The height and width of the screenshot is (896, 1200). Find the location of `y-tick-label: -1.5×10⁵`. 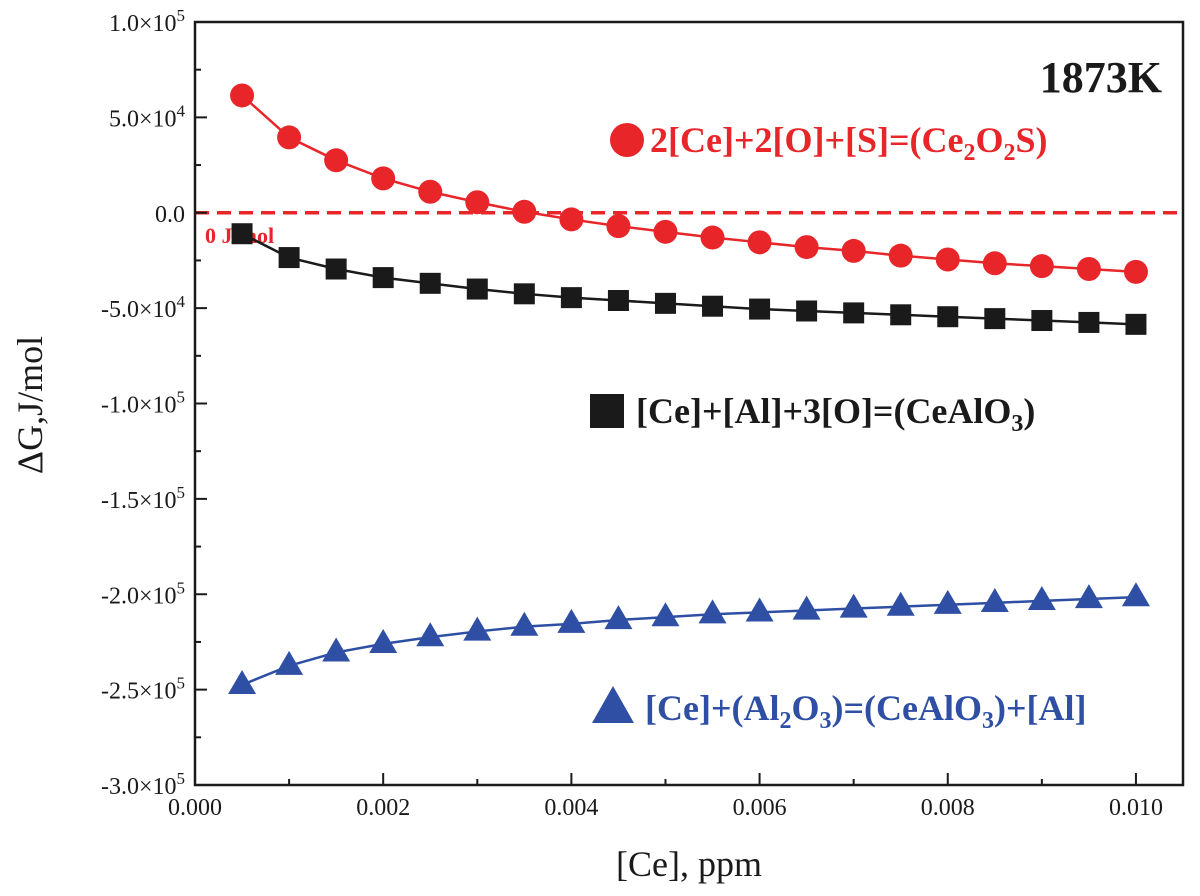

y-tick-label: -1.5×10⁵ is located at coordinates (143, 498).